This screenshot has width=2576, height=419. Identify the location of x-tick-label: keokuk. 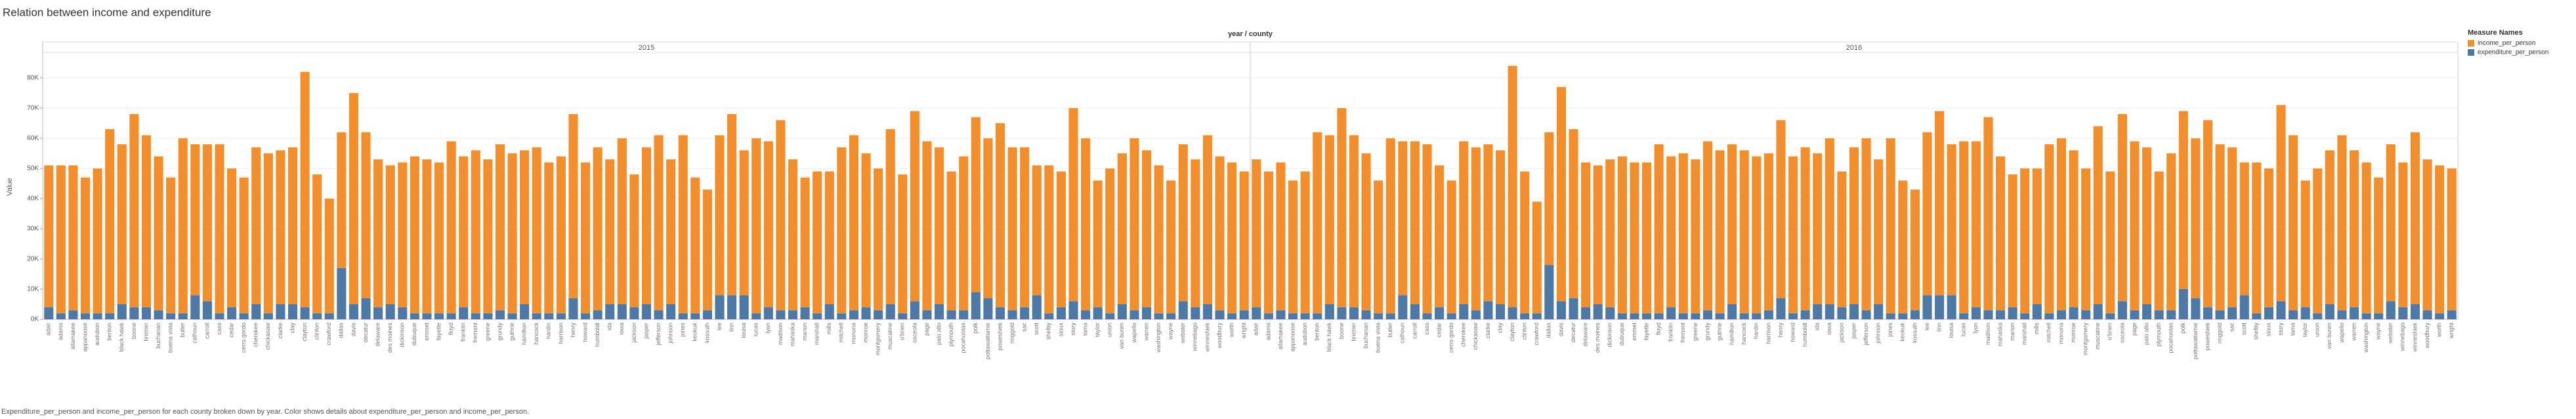
(695, 332).